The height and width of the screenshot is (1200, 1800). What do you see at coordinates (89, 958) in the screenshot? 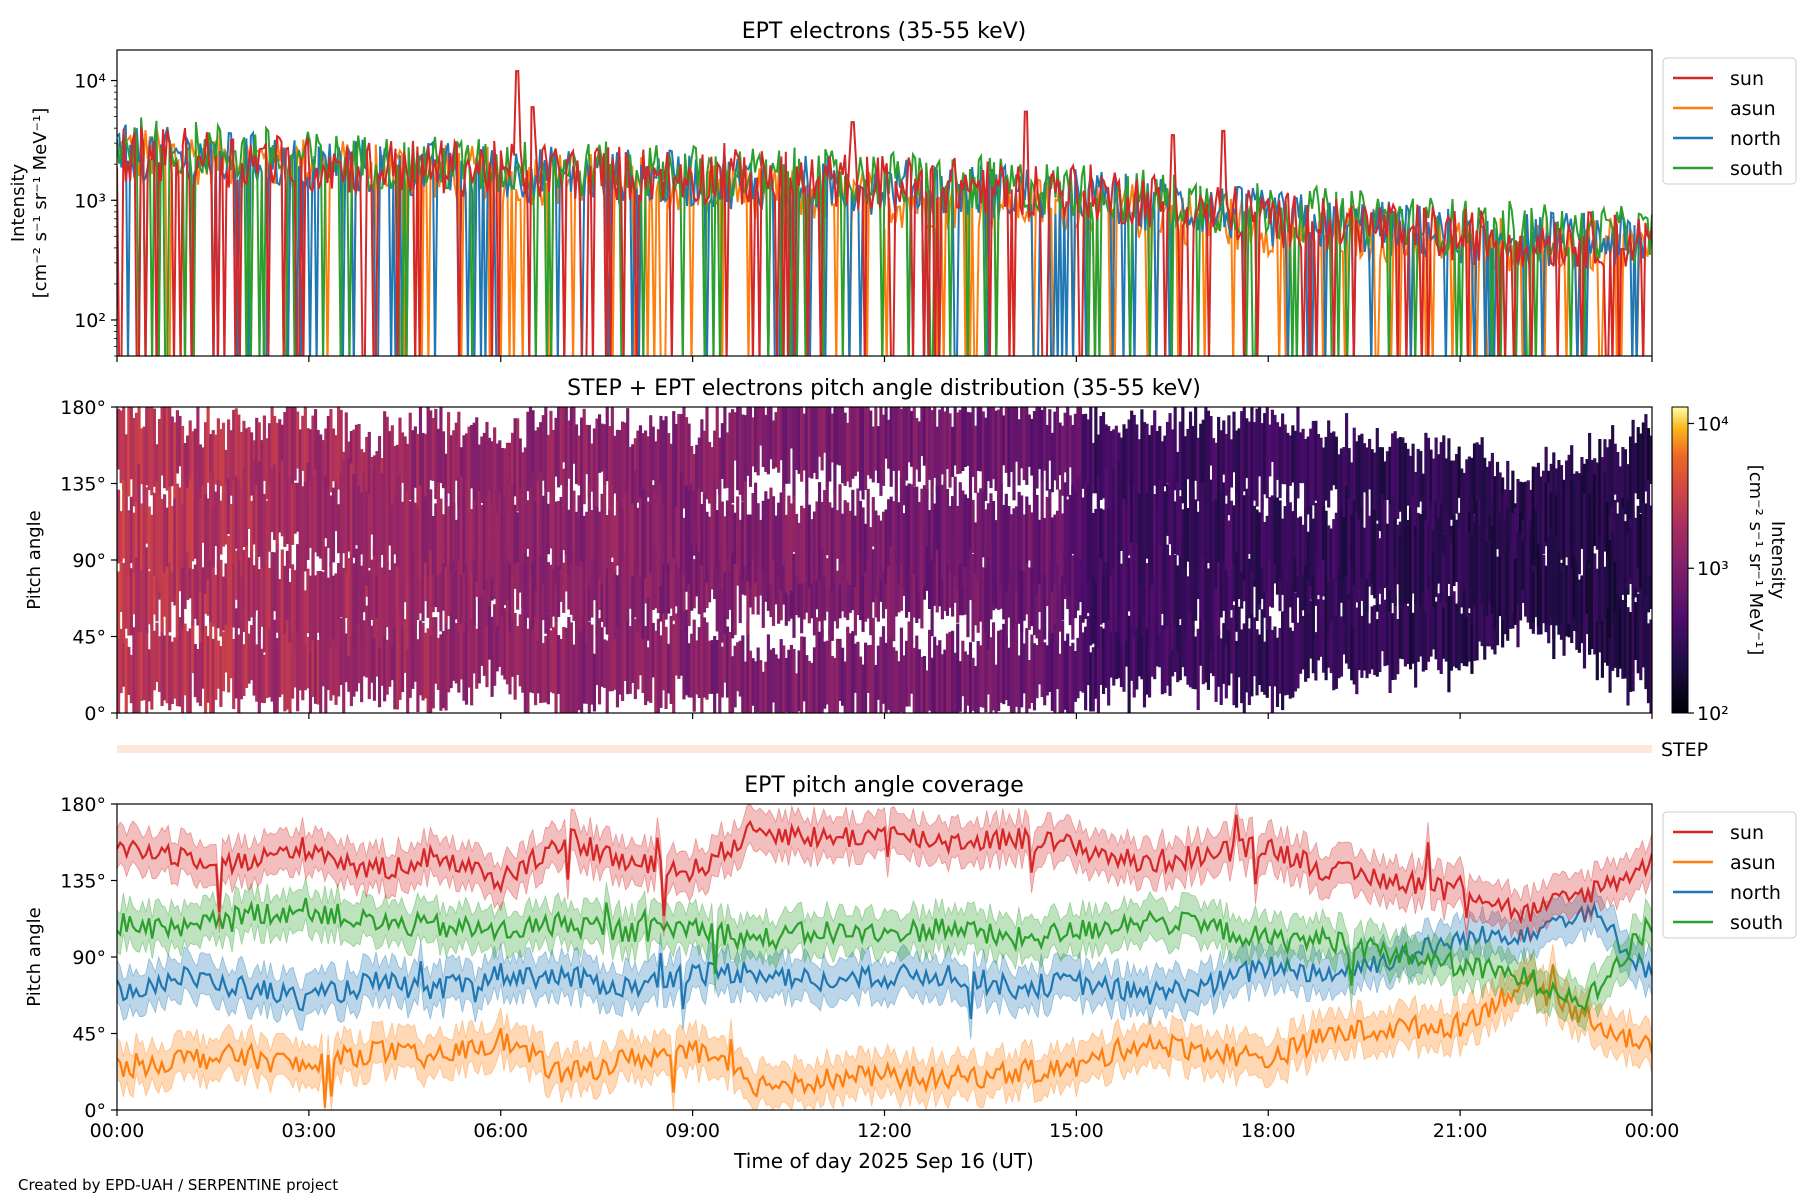
I see `y-tick-label: 90°` at bounding box center [89, 958].